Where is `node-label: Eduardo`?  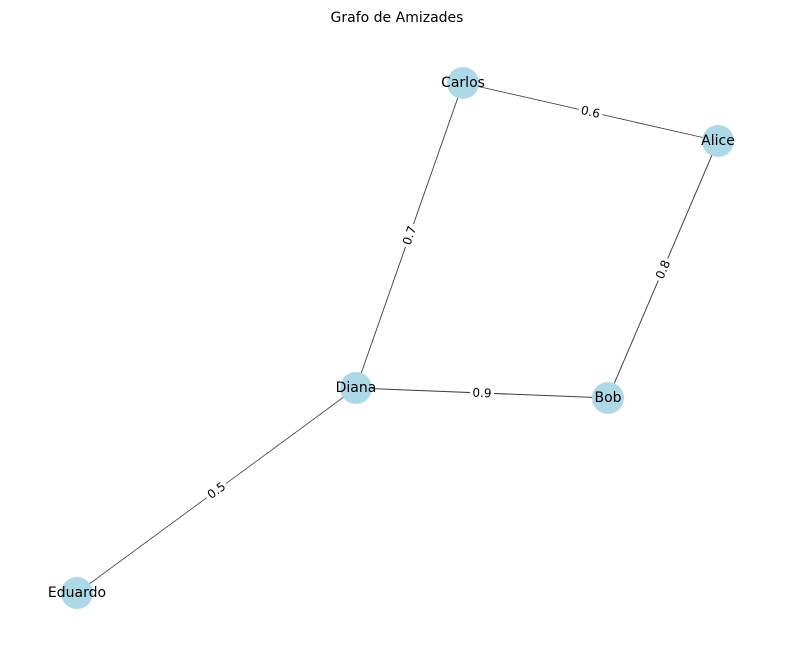 node-label: Eduardo is located at coordinates (77, 593).